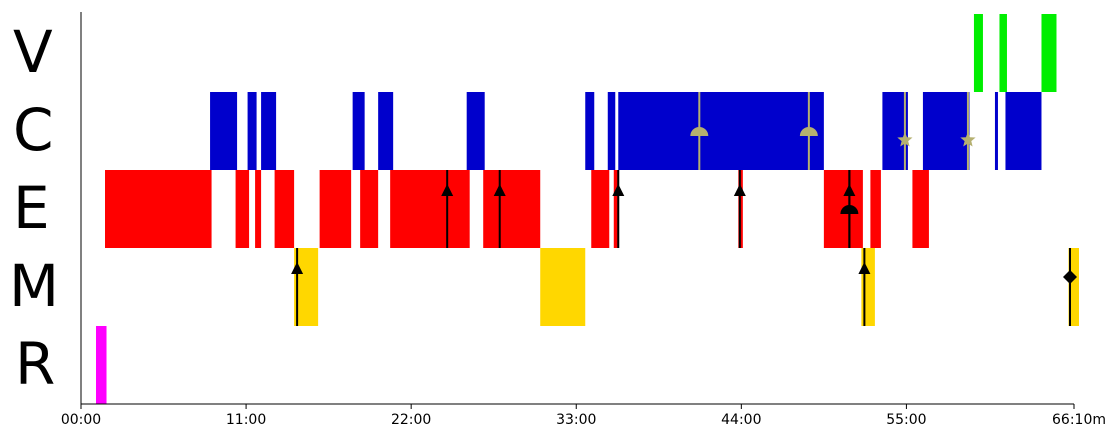 This screenshot has width=1105, height=429. Describe the element at coordinates (576, 420) in the screenshot. I see `x-tick-label-3: 33:00` at that location.